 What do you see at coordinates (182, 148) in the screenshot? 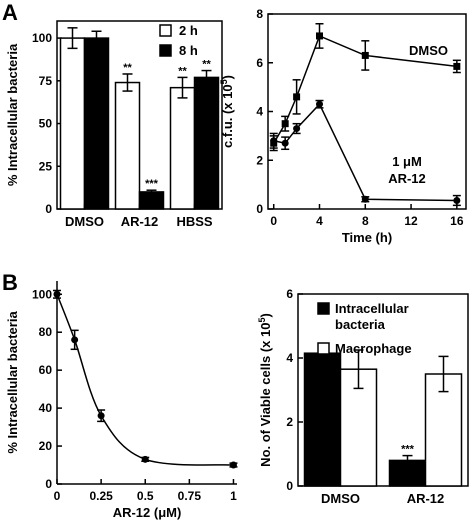
I see `bar-2h-hbss` at bounding box center [182, 148].